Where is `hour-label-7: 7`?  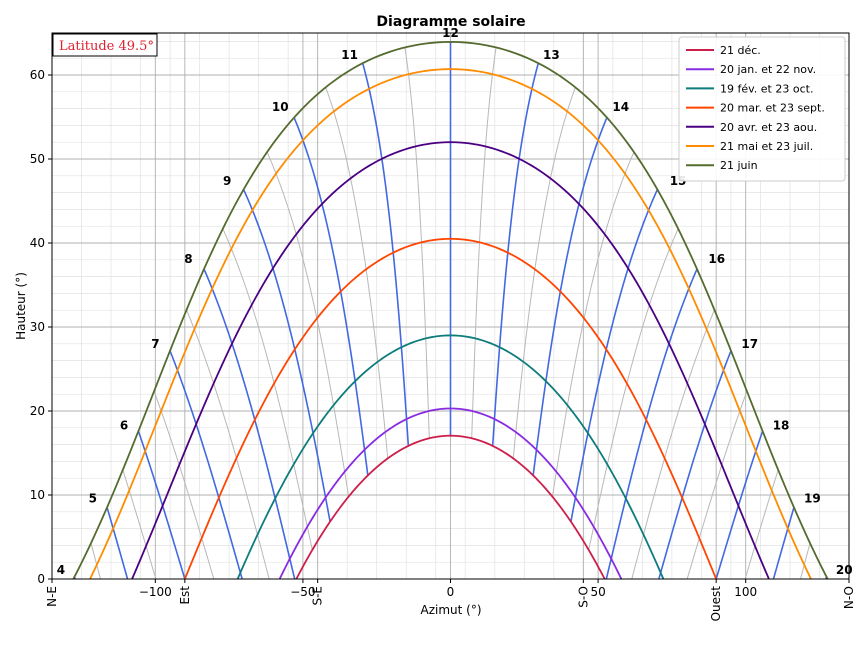
hour-label-7: 7 is located at coordinates (155, 344).